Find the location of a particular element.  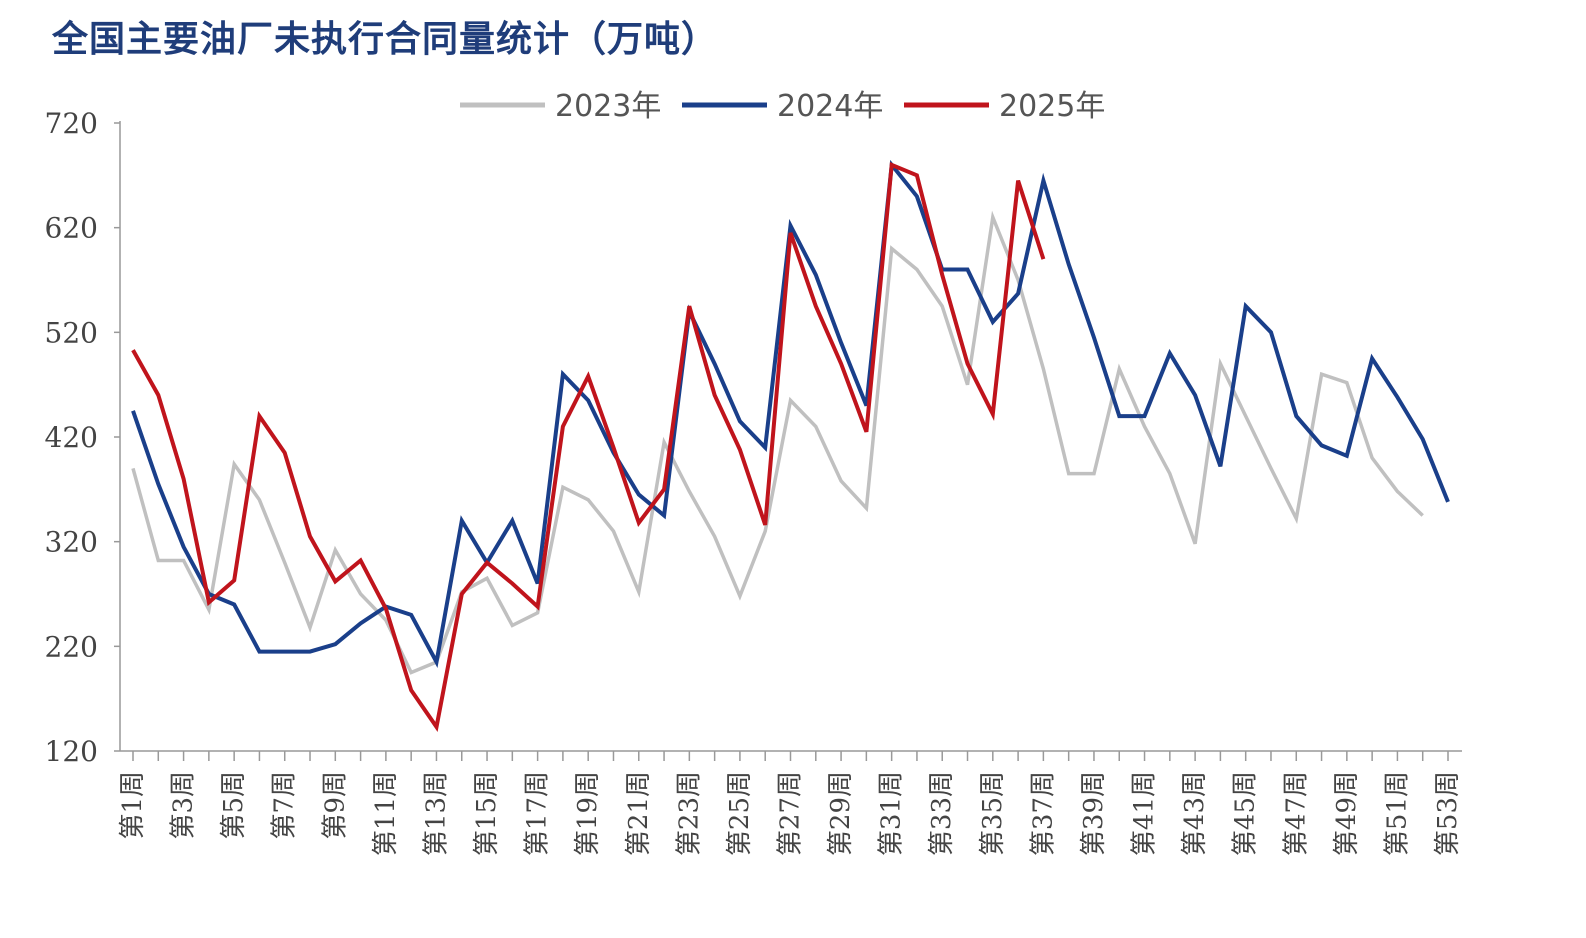

legend-label-2024年: 2024年 is located at coordinates (830, 106).